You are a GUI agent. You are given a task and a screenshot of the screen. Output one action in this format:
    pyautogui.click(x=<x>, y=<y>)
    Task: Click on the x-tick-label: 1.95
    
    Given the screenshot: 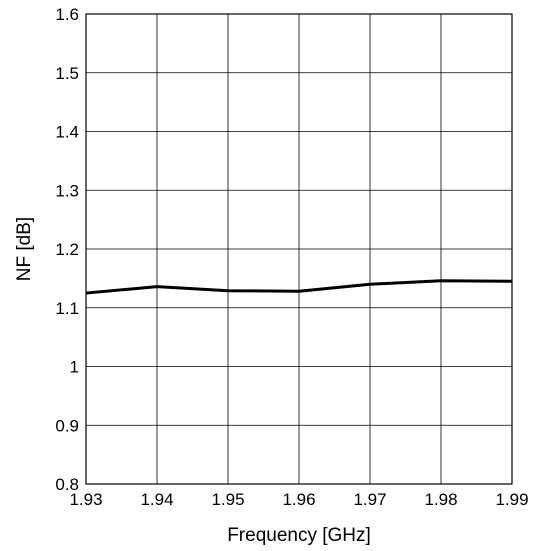 What is the action you would take?
    pyautogui.click(x=227, y=499)
    